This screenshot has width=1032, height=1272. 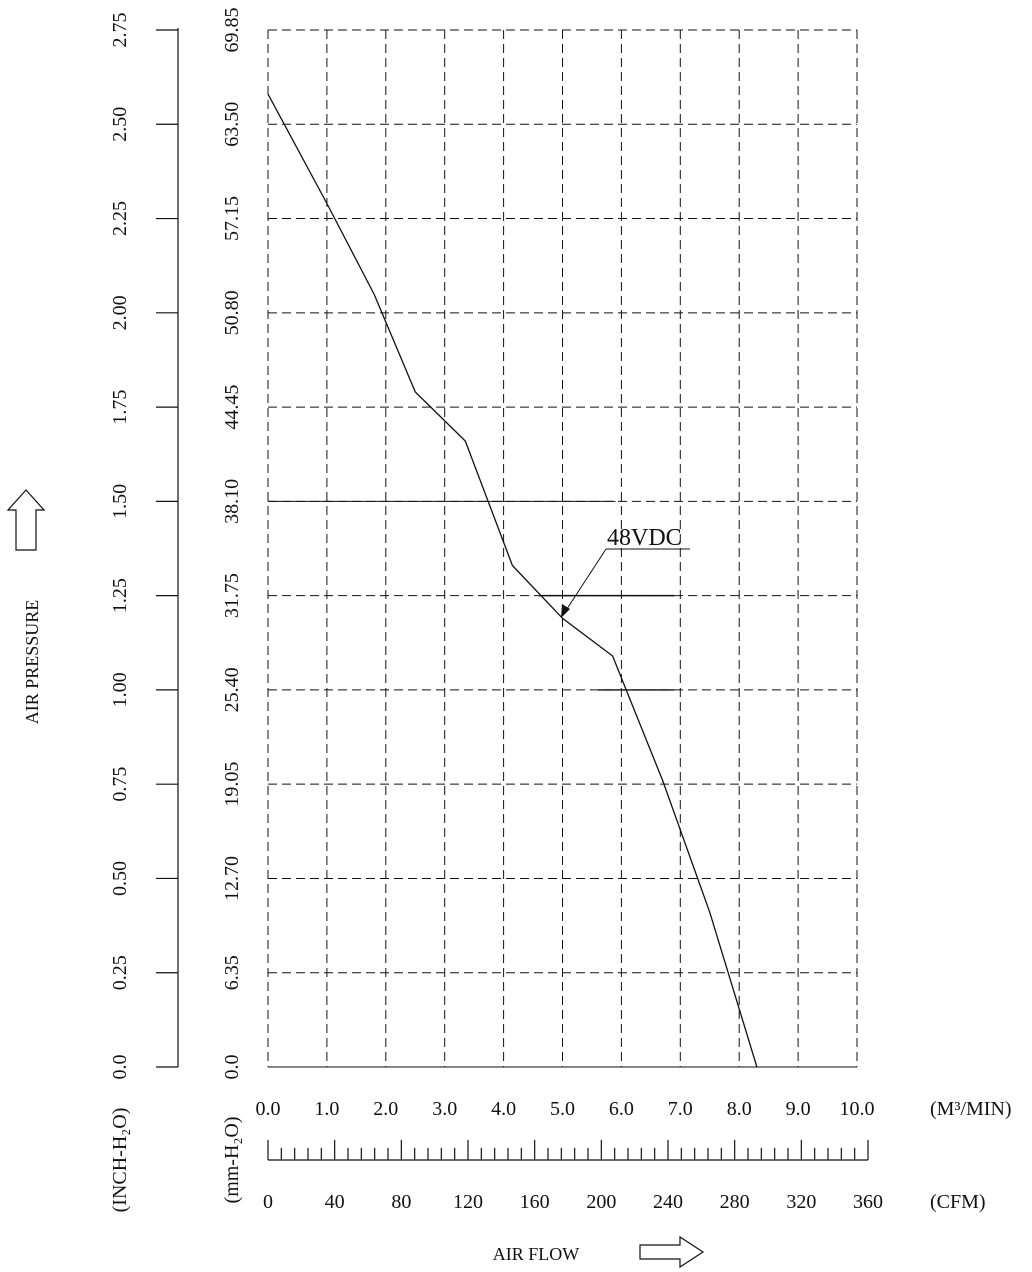 I want to click on cfm-axis, so click(x=568, y=1150).